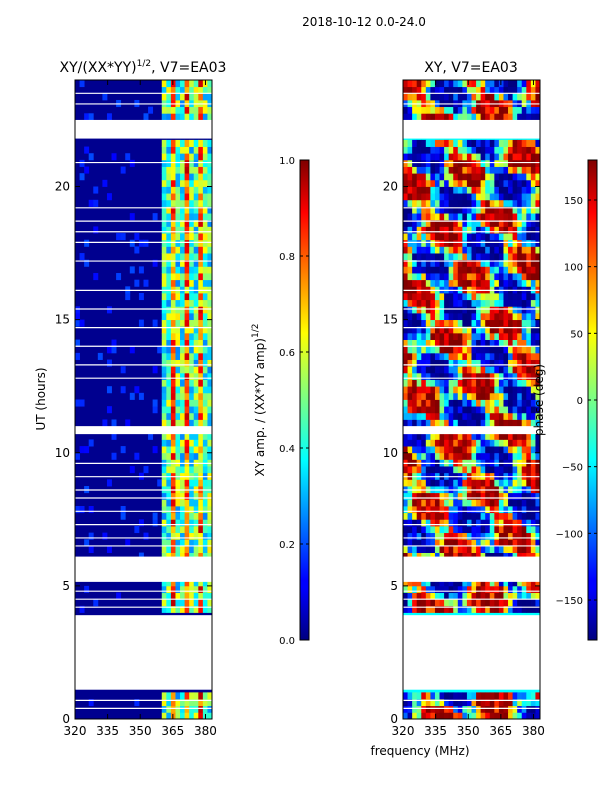 The image size is (600, 800). I want to click on y-tick-label: 5, so click(66, 586).